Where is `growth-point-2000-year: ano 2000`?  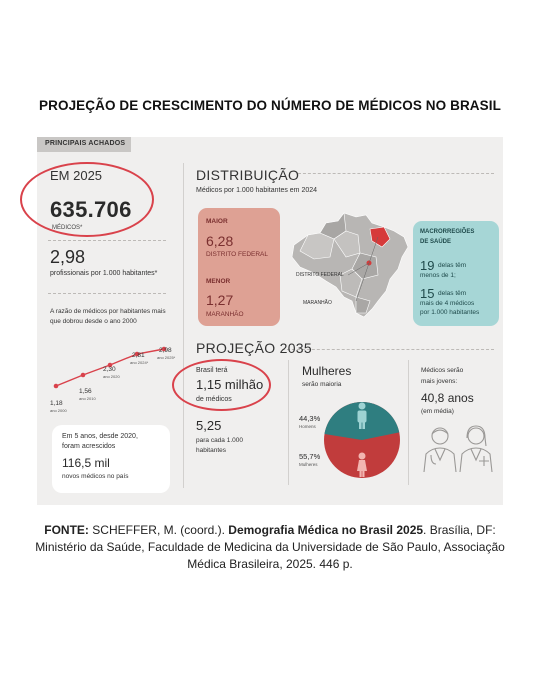
growth-point-2000-year: ano 2000 is located at coordinates (58, 410).